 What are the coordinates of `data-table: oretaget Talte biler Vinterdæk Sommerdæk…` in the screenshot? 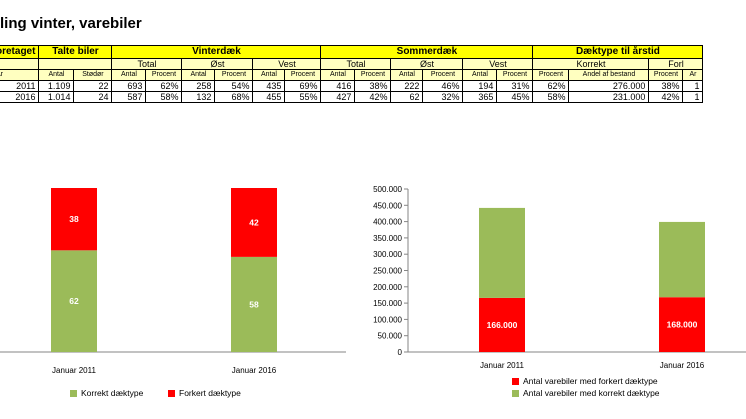 It's located at (352, 74).